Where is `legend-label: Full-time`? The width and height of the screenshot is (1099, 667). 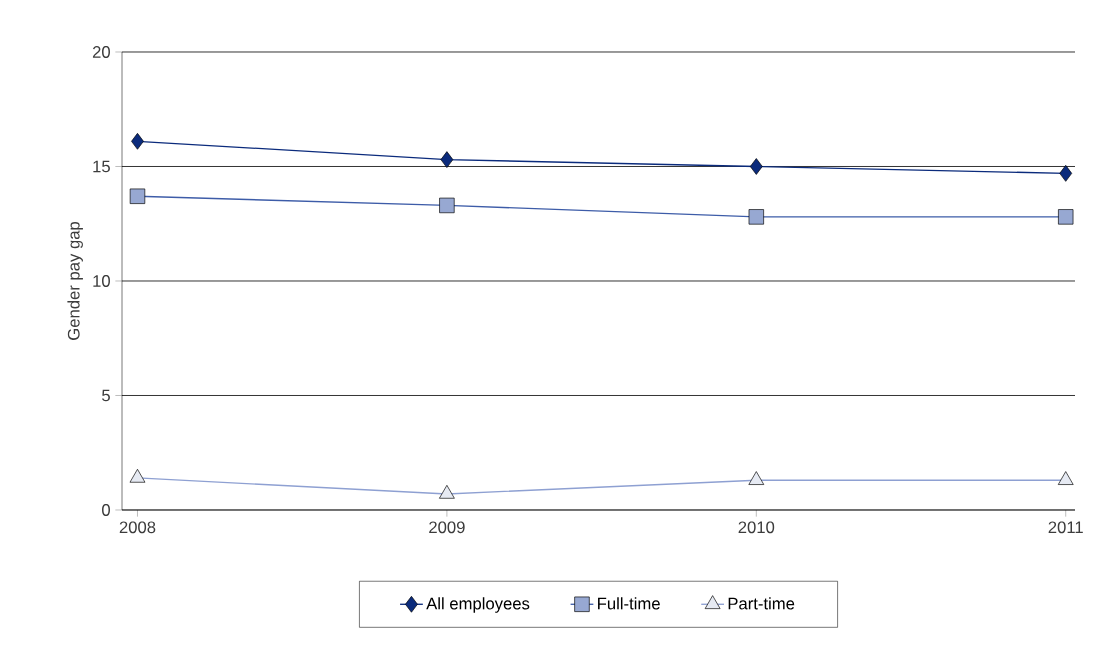 legend-label: Full-time is located at coordinates (629, 603).